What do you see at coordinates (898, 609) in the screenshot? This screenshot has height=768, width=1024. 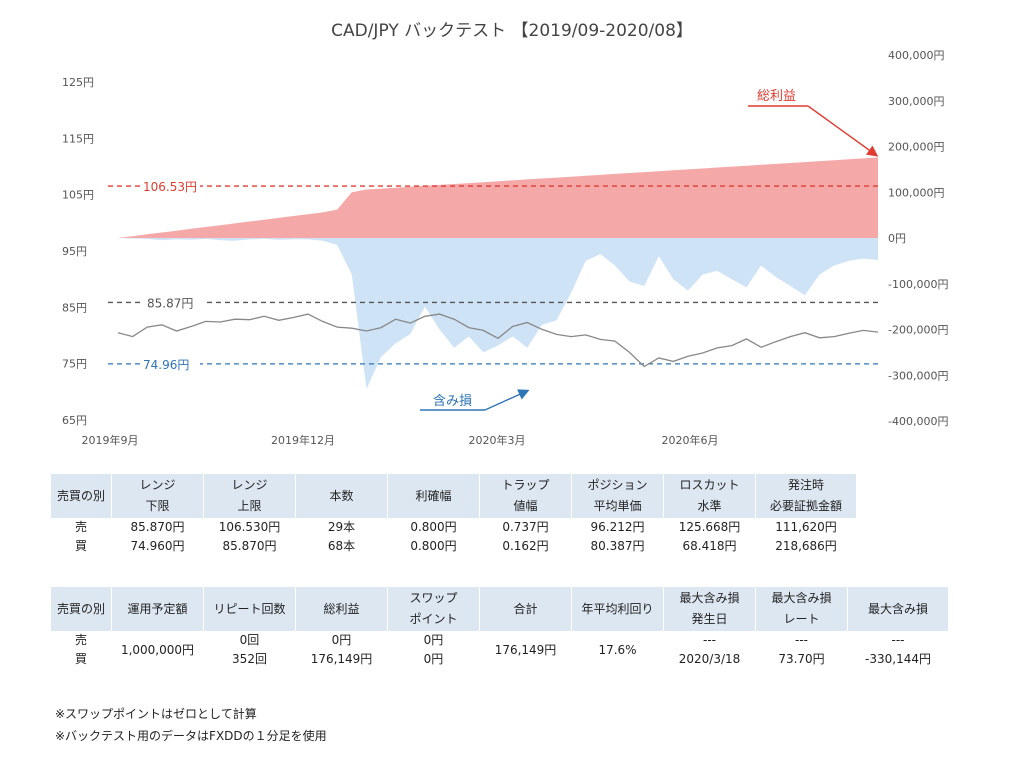 I see `header-maxloss: 最大含み損` at bounding box center [898, 609].